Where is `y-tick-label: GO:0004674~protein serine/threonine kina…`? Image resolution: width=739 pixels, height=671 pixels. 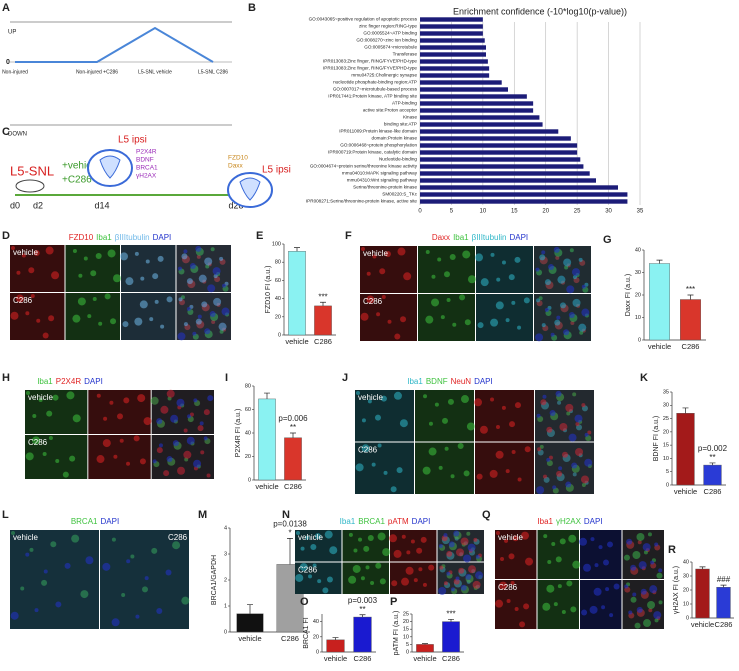 y-tick-label: GO:0004674~protein serine/threonine kina… is located at coordinates (364, 166).